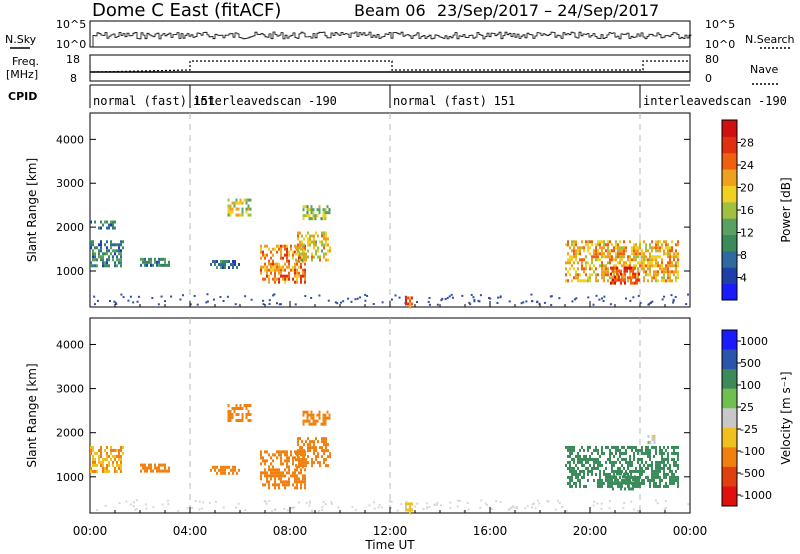 The height and width of the screenshot is (554, 800). Describe the element at coordinates (743, 255) in the screenshot. I see `colorbar-tick-label: 8` at that location.